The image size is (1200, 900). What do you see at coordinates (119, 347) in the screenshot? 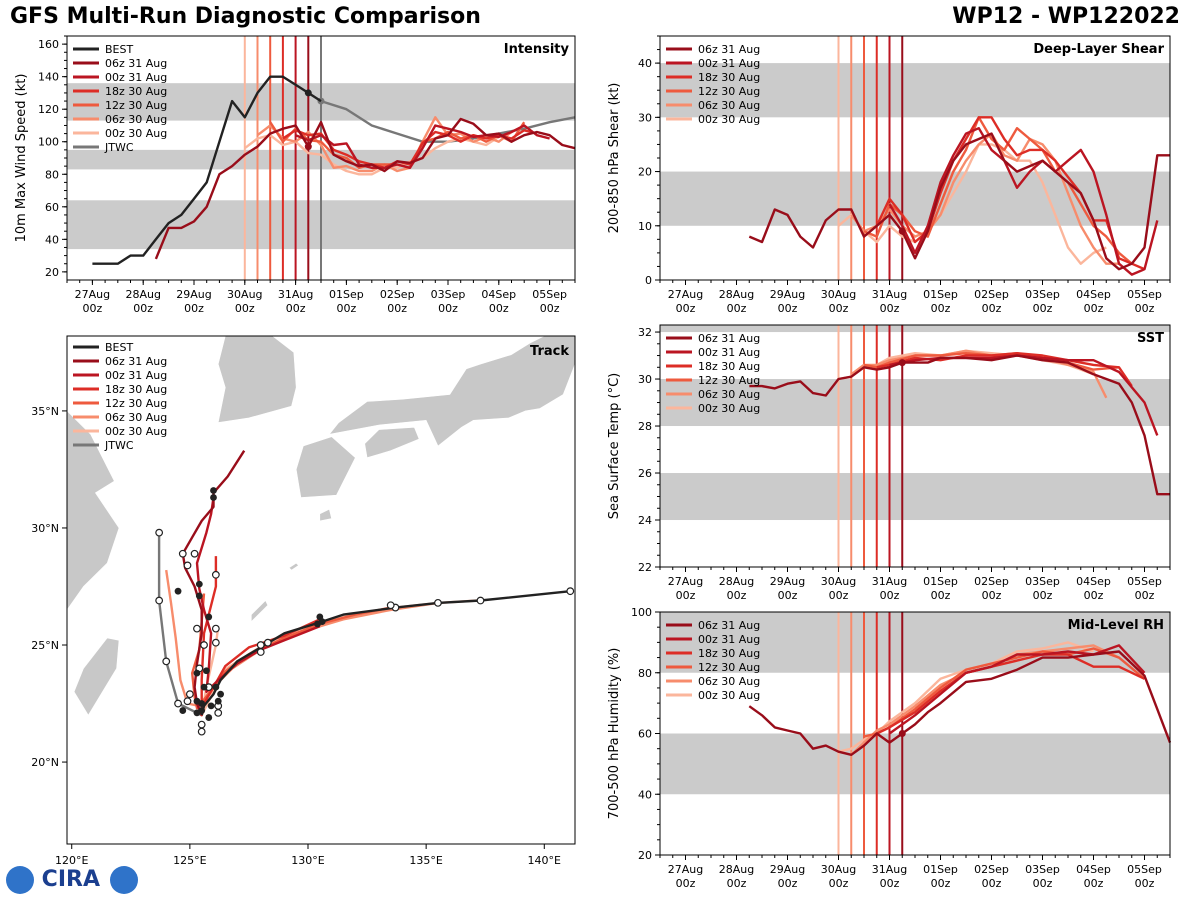
I see `legend-label: BEST` at bounding box center [119, 347].